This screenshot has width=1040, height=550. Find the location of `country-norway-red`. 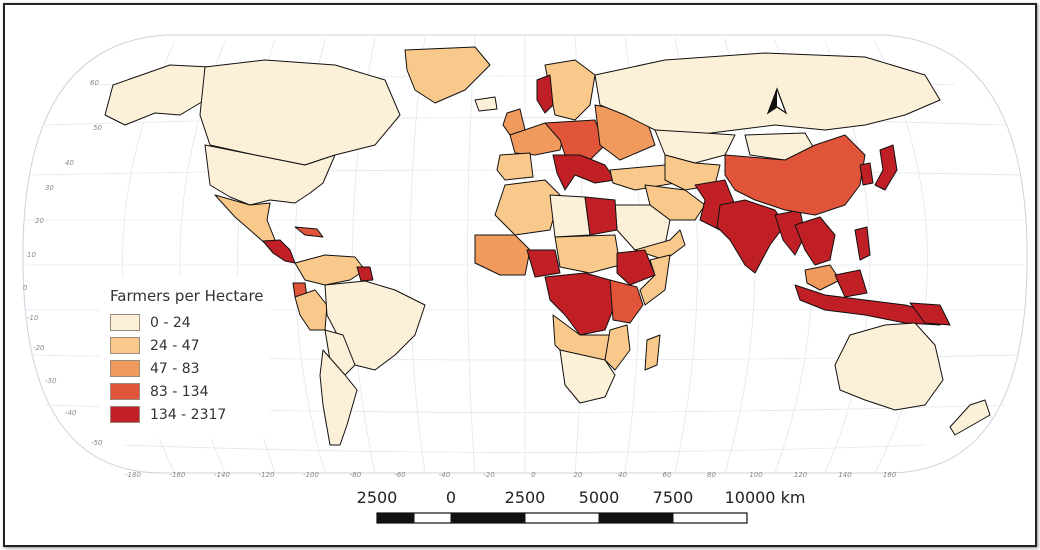

country-norway-red is located at coordinates (545, 94).